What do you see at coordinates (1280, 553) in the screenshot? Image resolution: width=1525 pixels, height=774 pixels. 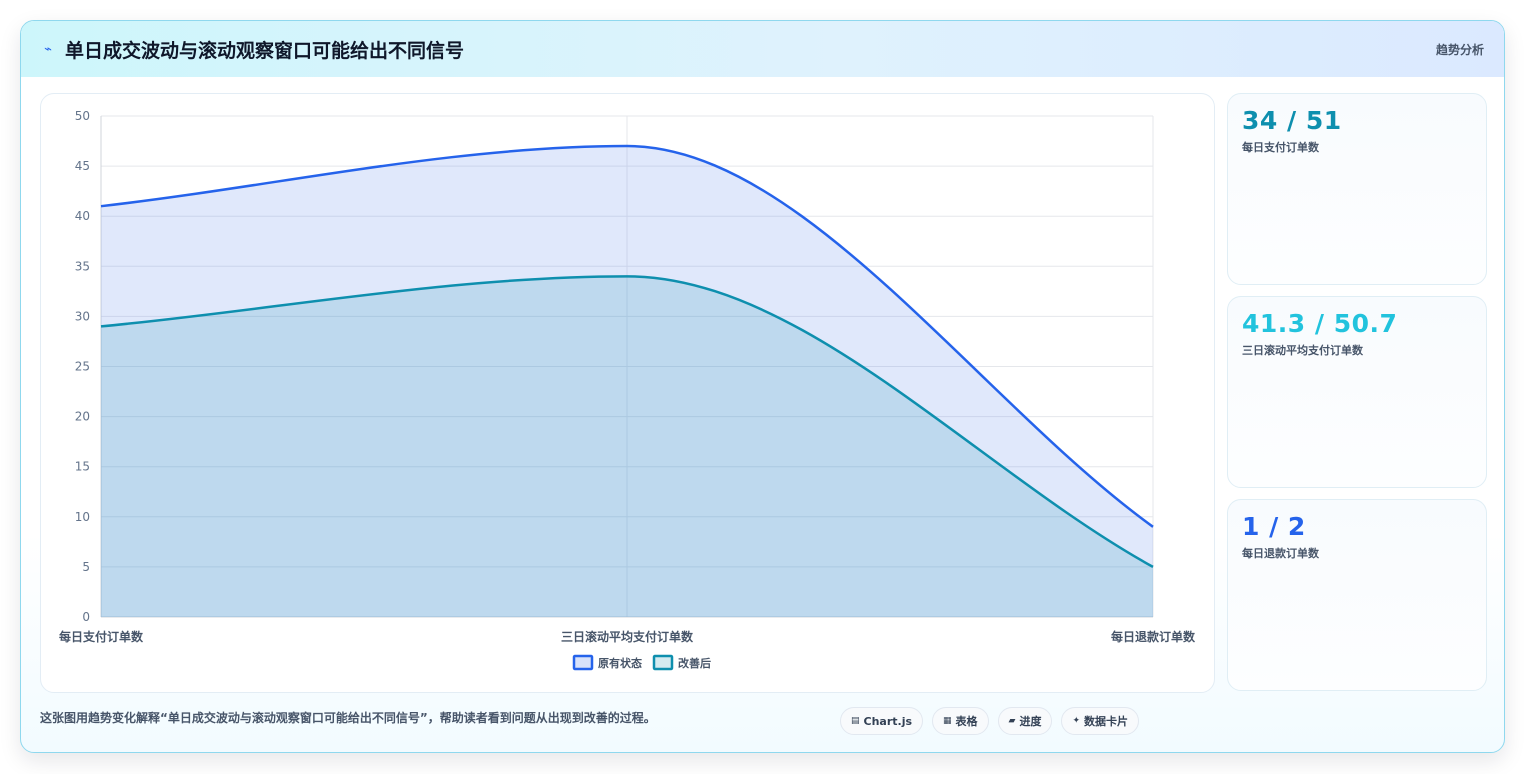 I see `stat-label: 每日退款订单数` at bounding box center [1280, 553].